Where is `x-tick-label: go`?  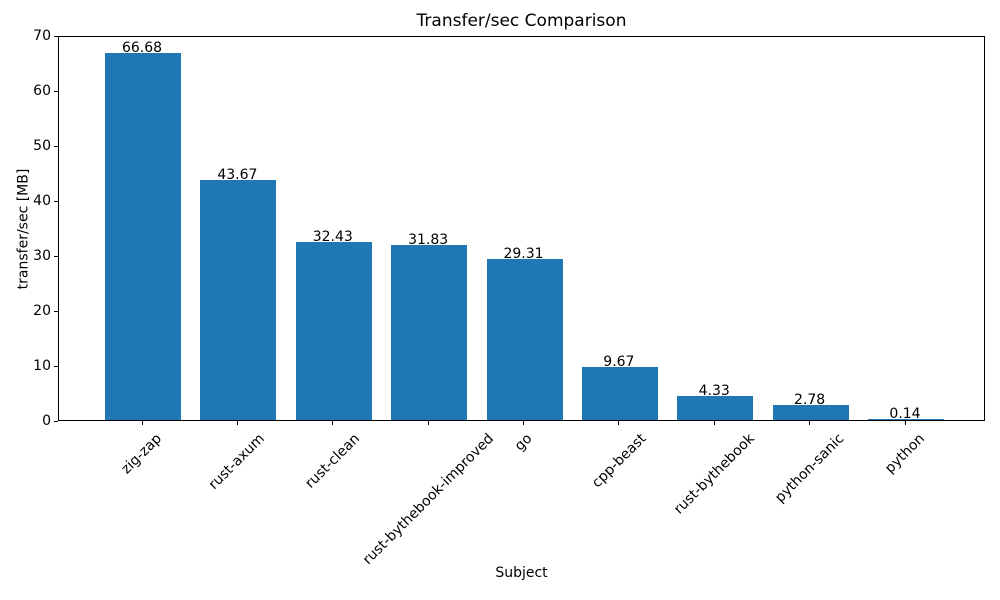
x-tick-label: go is located at coordinates (523, 442).